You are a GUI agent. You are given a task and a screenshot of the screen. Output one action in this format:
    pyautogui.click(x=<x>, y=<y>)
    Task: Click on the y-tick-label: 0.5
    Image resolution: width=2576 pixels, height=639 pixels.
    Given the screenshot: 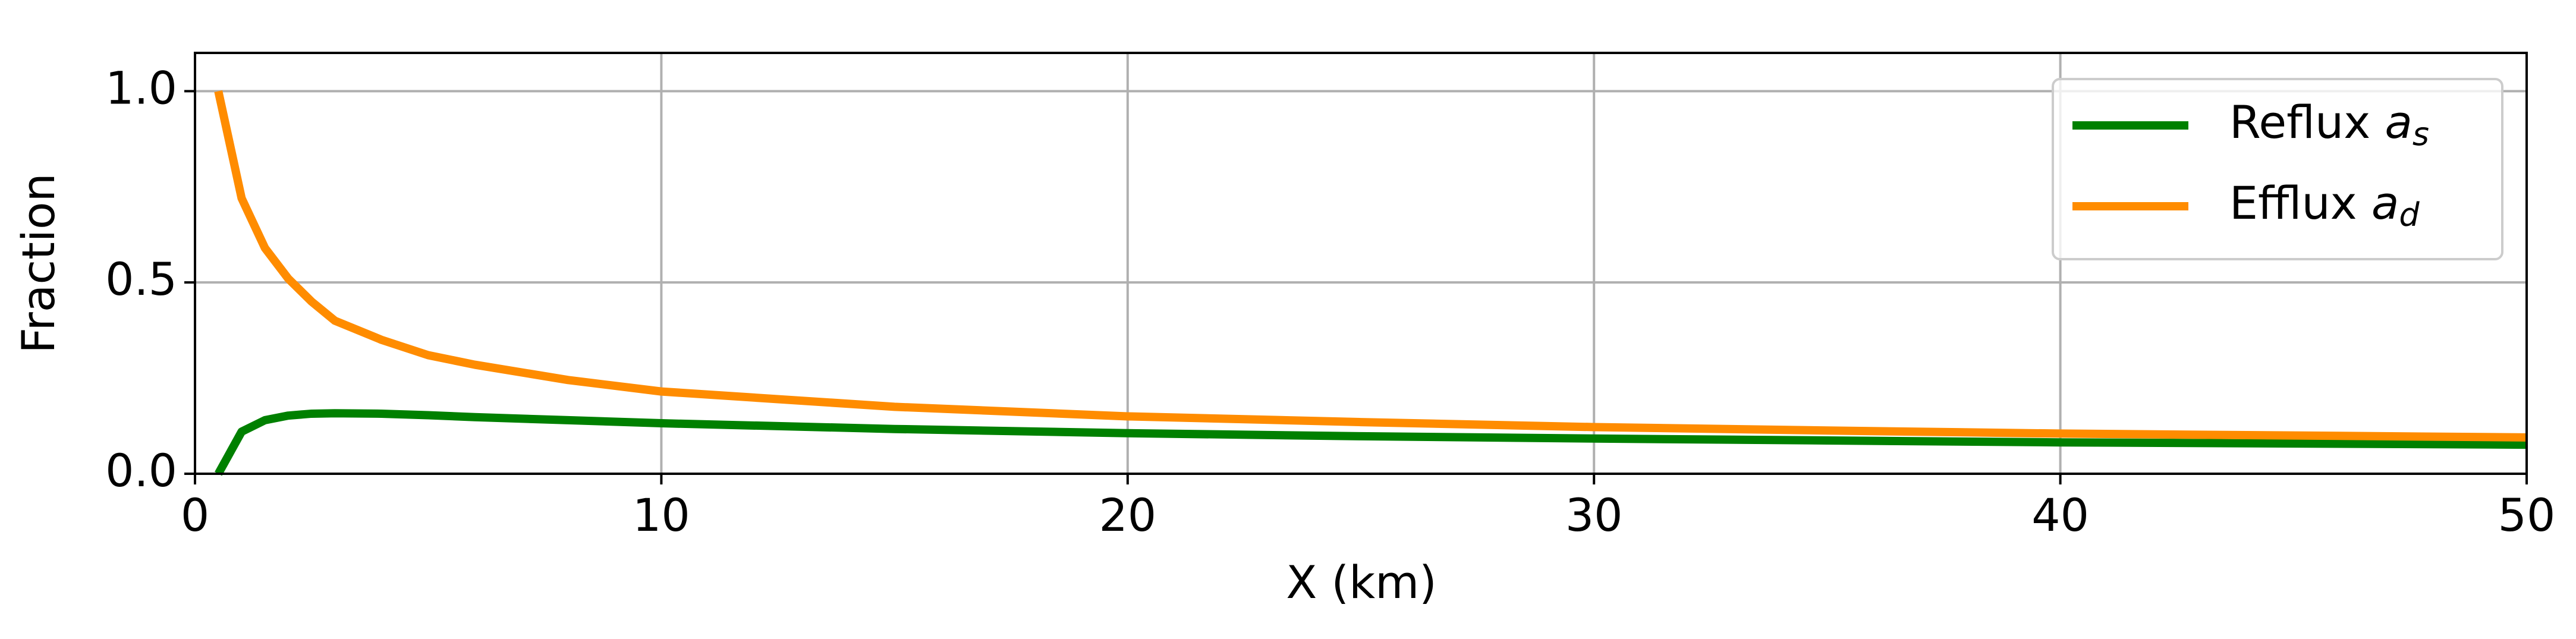 What is the action you would take?
    pyautogui.click(x=141, y=279)
    